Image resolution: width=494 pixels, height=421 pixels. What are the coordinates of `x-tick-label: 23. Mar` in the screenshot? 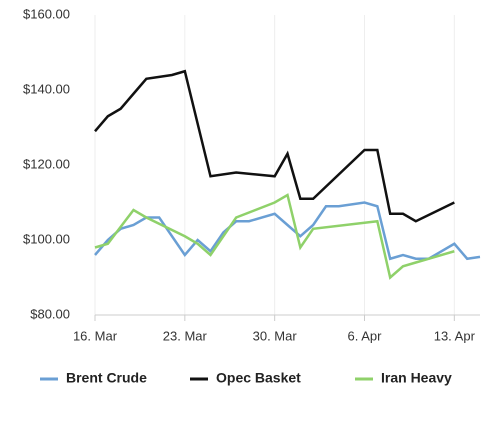 It's located at (185, 335).